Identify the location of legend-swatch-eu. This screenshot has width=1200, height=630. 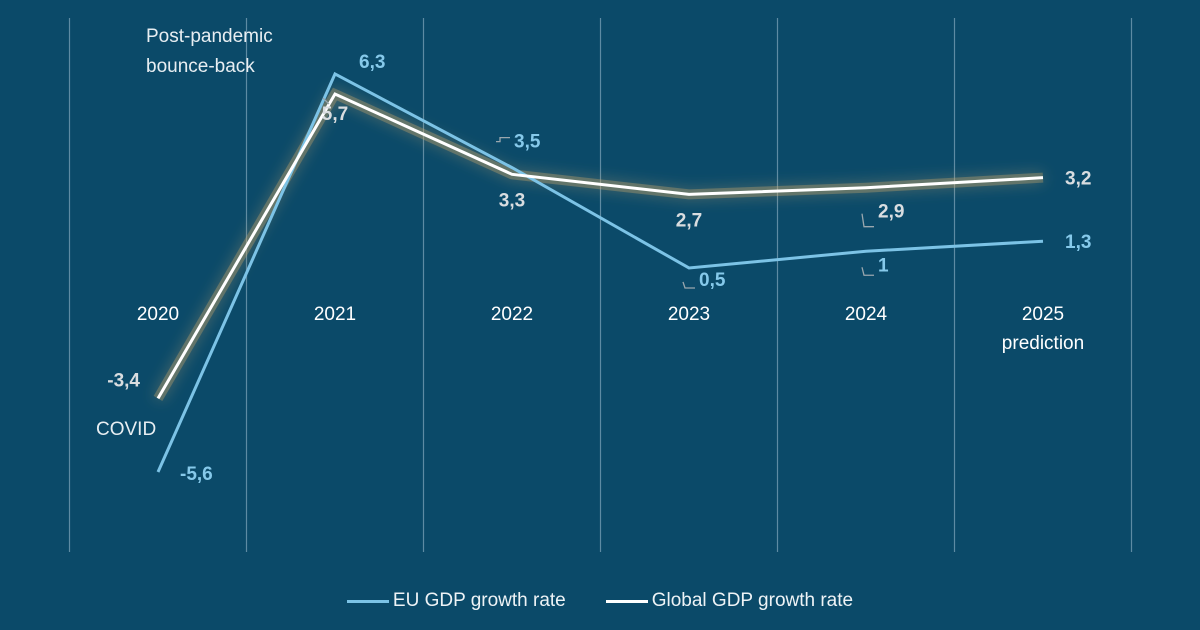
(367, 601).